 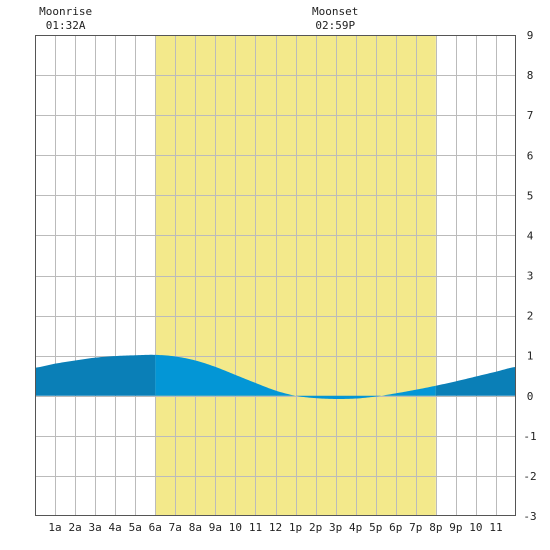 What do you see at coordinates (335, 11) in the screenshot?
I see `moon-event-label: Moonset` at bounding box center [335, 11].